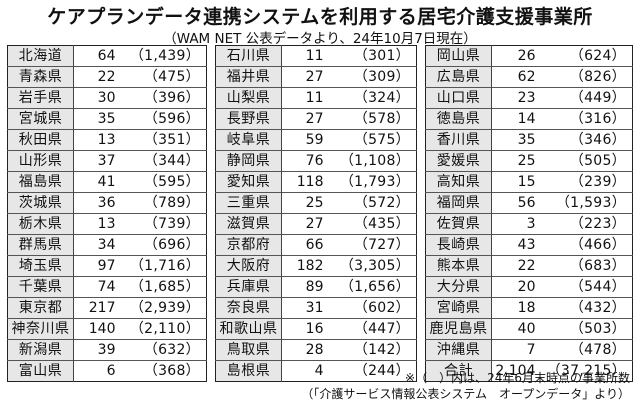  What do you see at coordinates (40, 161) in the screenshot?
I see `prefecture-cell: 山形県` at bounding box center [40, 161].